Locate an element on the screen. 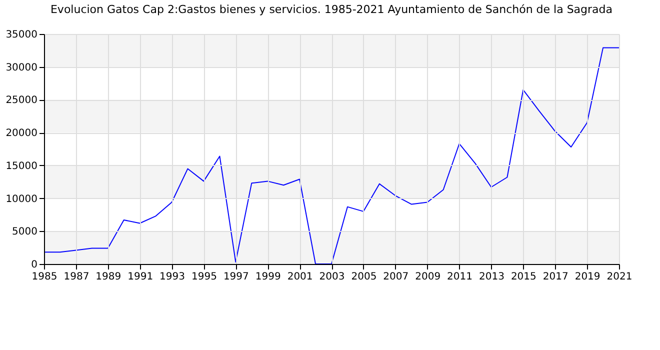  x-tick-label: 1999 is located at coordinates (268, 277).